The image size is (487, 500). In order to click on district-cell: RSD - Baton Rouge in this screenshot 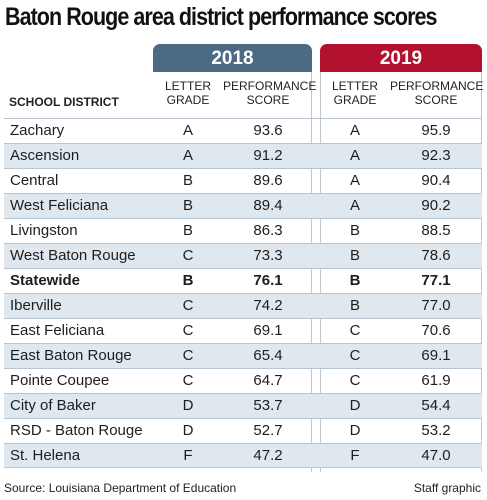, I will do `click(76, 430)`.